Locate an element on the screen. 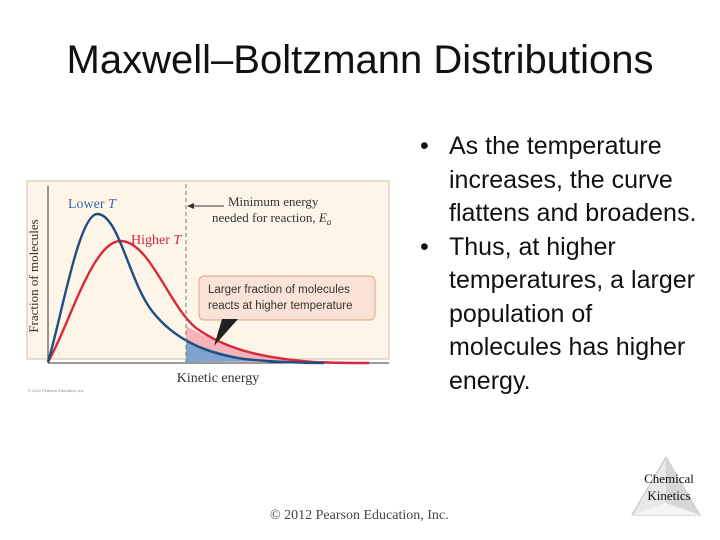 Image resolution: width=720 pixels, height=540 pixels. callout-line2: reacts at higher temperature is located at coordinates (280, 306).